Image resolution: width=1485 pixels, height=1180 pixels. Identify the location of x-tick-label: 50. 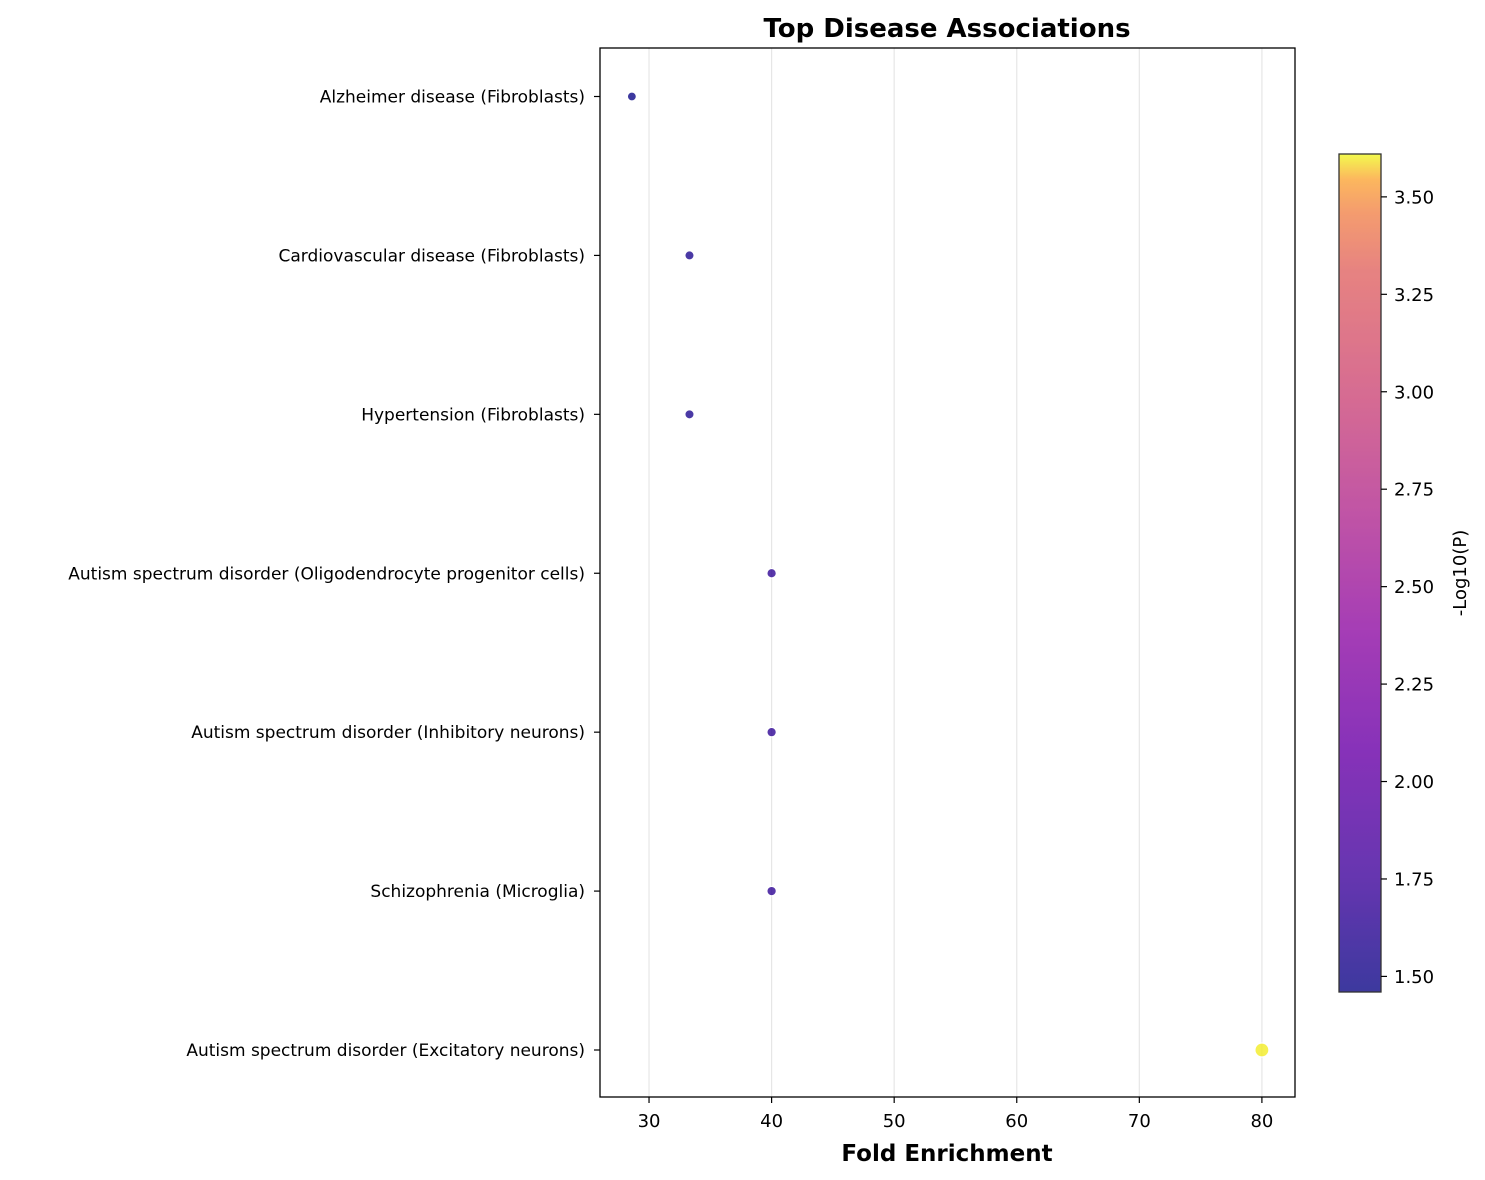
(894, 1121).